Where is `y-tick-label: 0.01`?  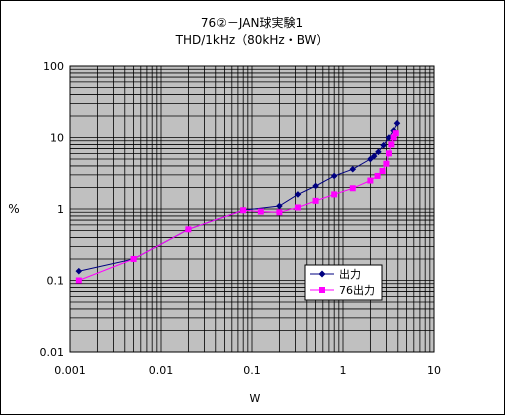 y-tick-label: 0.01 is located at coordinates (52, 352).